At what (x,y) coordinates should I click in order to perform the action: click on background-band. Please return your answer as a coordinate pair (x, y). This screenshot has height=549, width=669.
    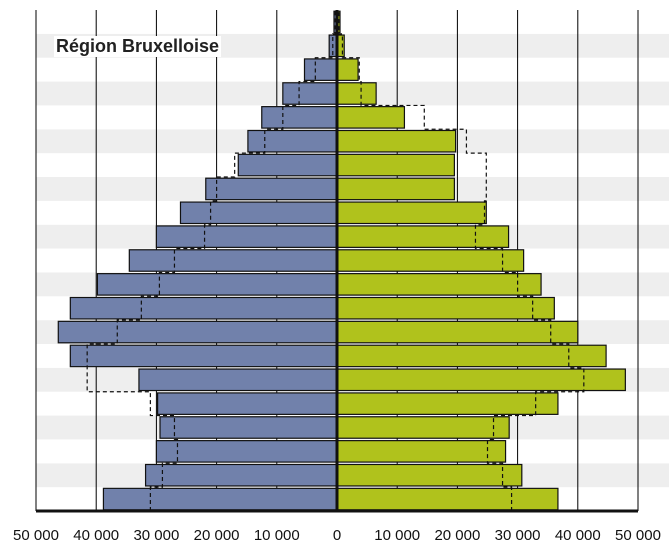
    Looking at the image, I should click on (352, 22).